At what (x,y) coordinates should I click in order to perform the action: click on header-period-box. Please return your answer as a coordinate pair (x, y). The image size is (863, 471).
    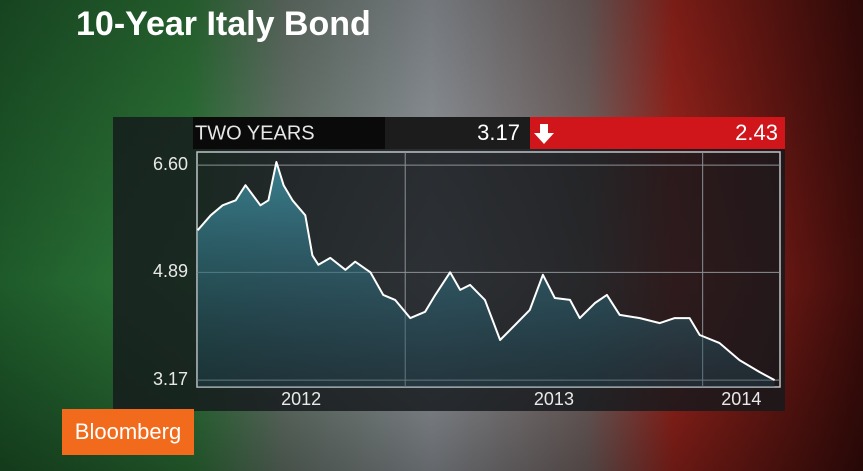
    Looking at the image, I should click on (289, 133).